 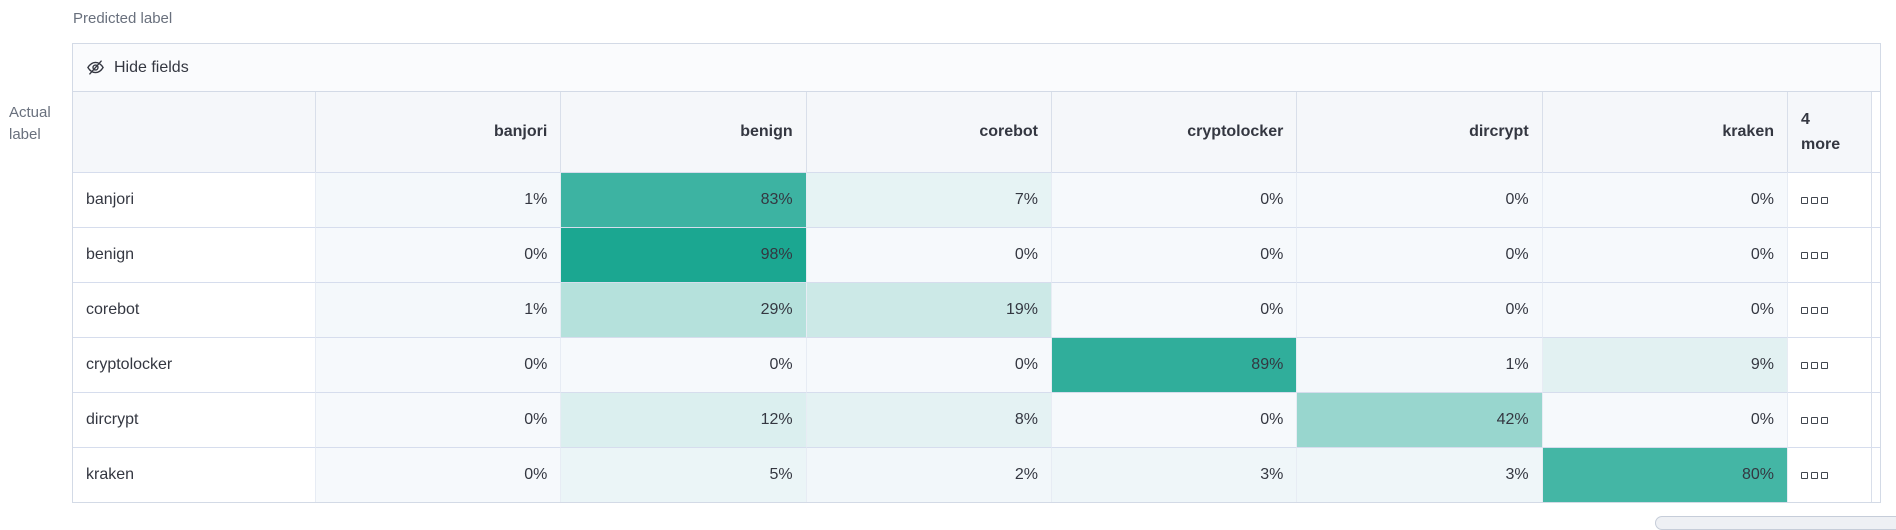 What do you see at coordinates (194, 364) in the screenshot?
I see `row-label-cryptolocker: cryptolocker` at bounding box center [194, 364].